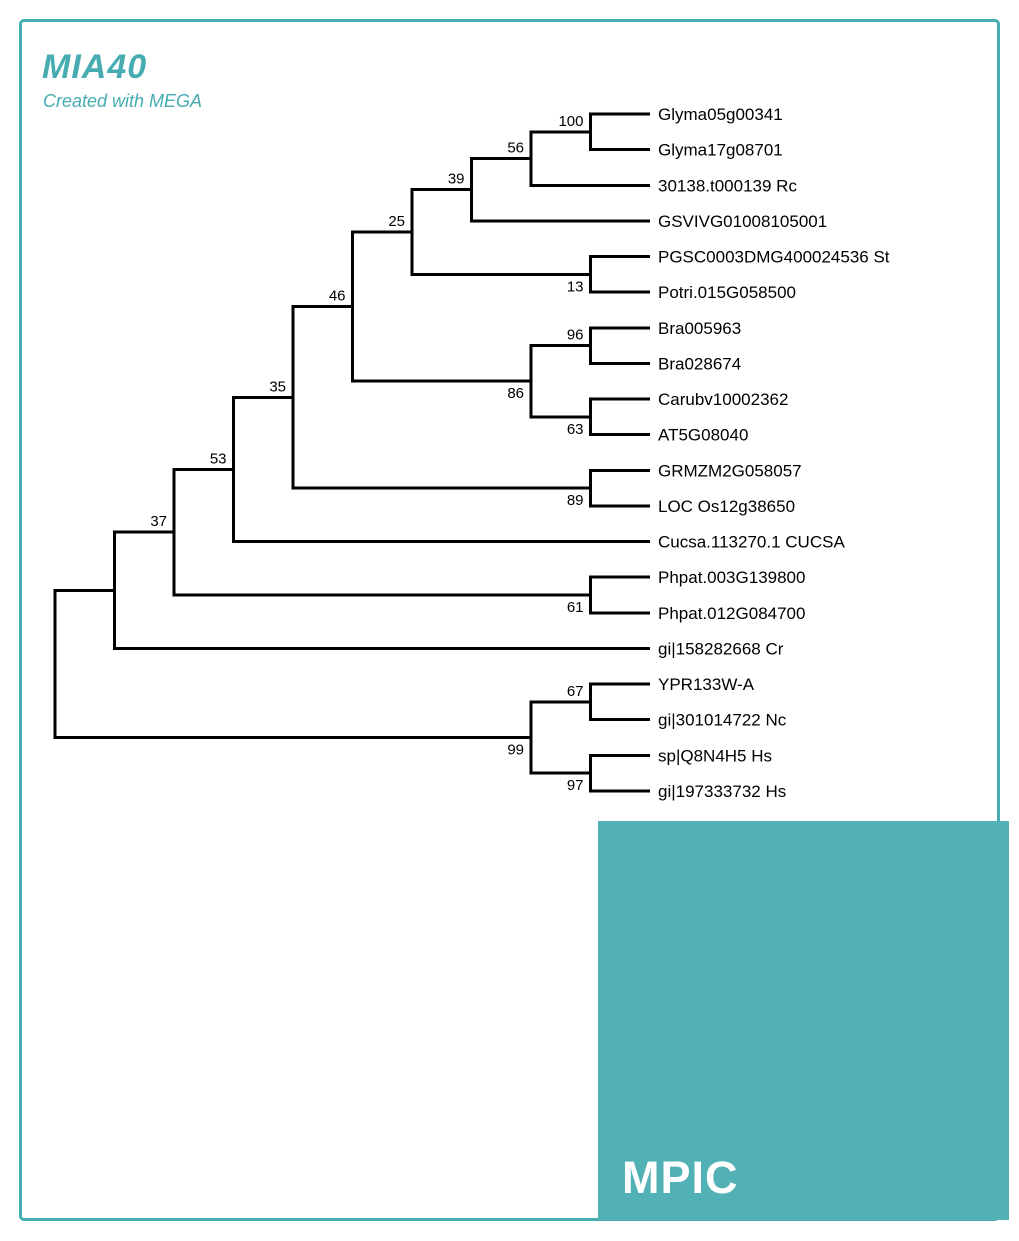  I want to click on page-title: MIA40, so click(95, 67).